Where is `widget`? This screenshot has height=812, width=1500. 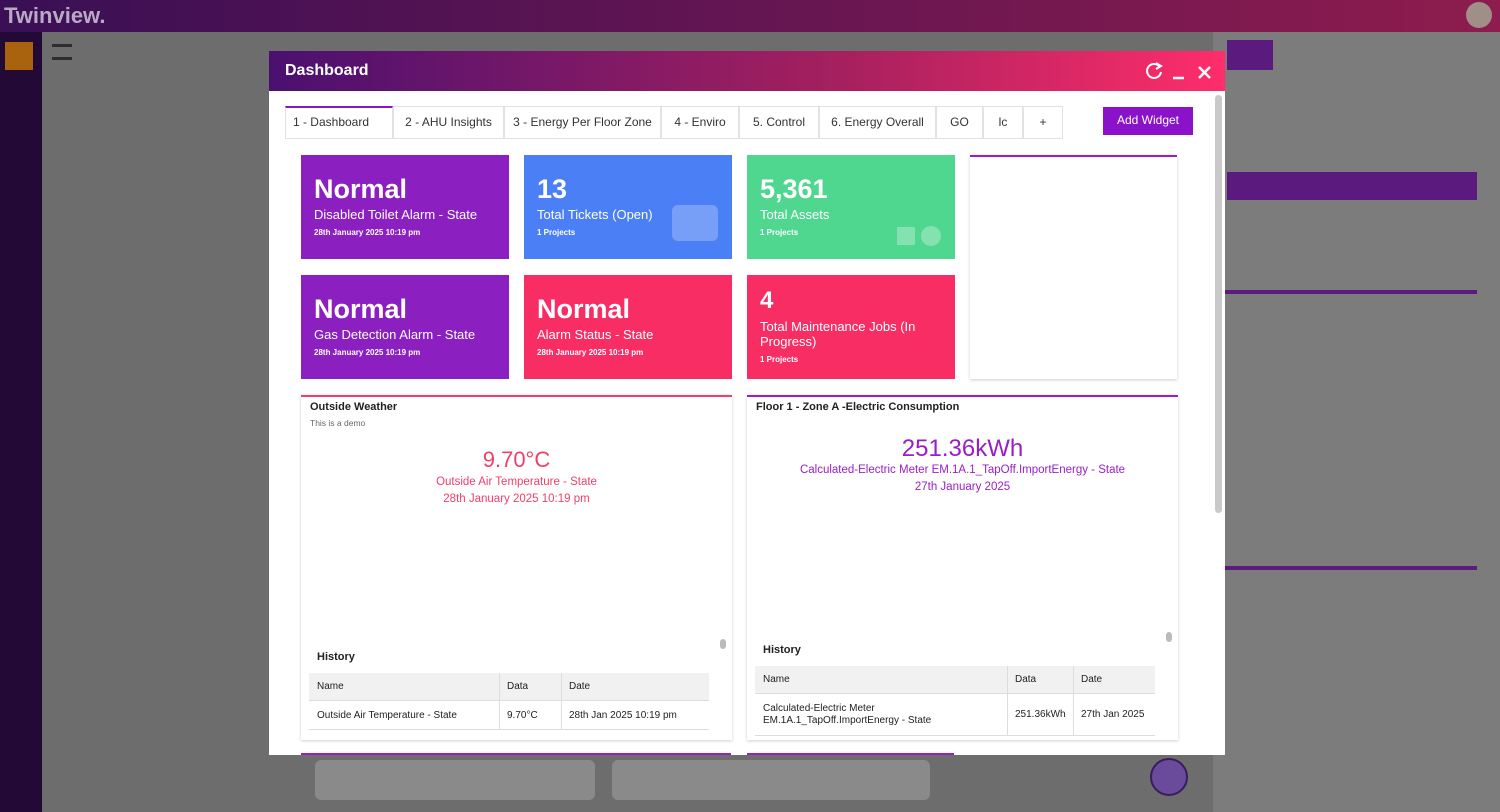 widget is located at coordinates (1073, 267).